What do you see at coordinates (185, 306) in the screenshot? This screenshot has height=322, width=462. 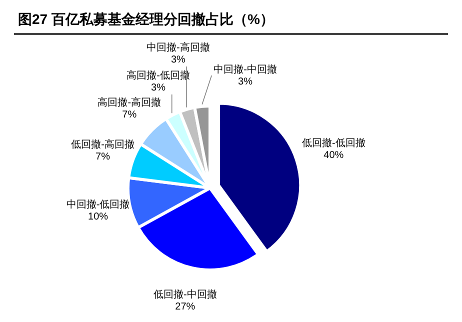 I see `data-label: 27%` at bounding box center [185, 306].